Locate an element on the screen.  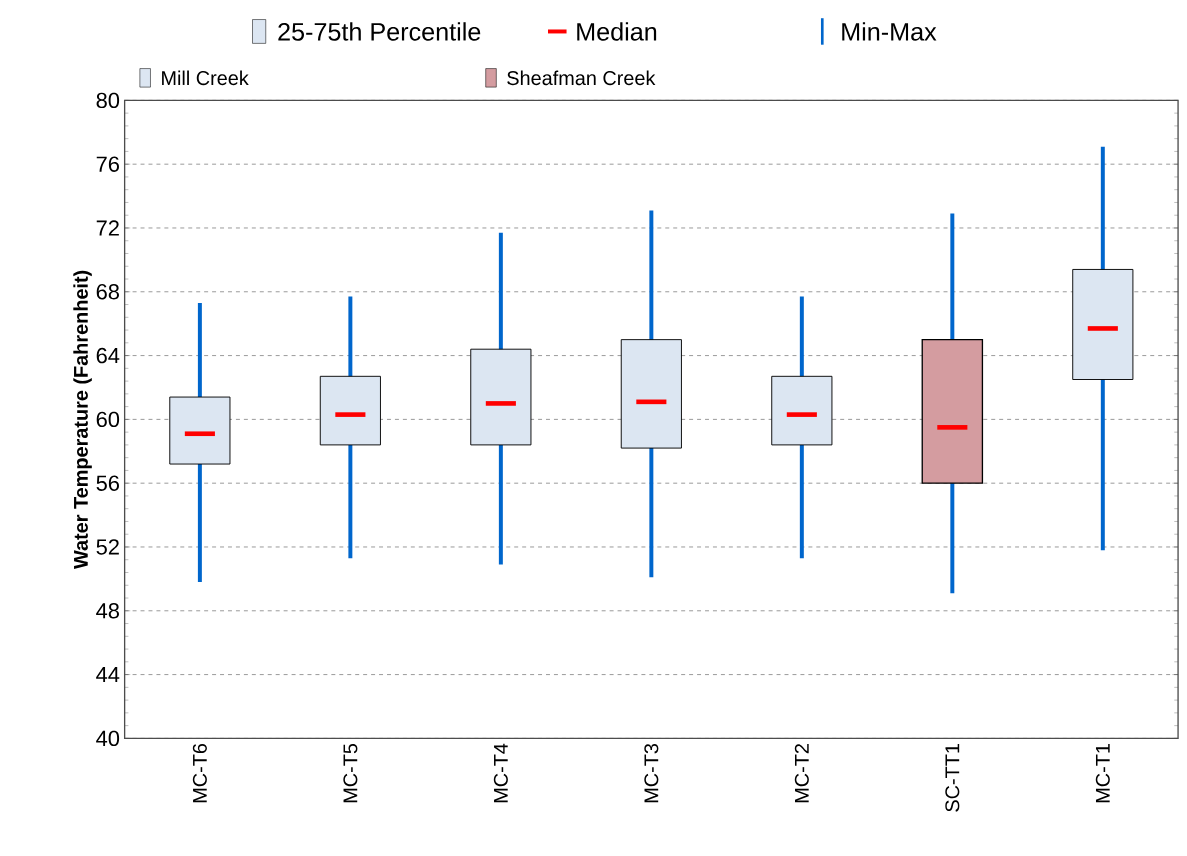
legend-label: Mill Creek is located at coordinates (205, 78).